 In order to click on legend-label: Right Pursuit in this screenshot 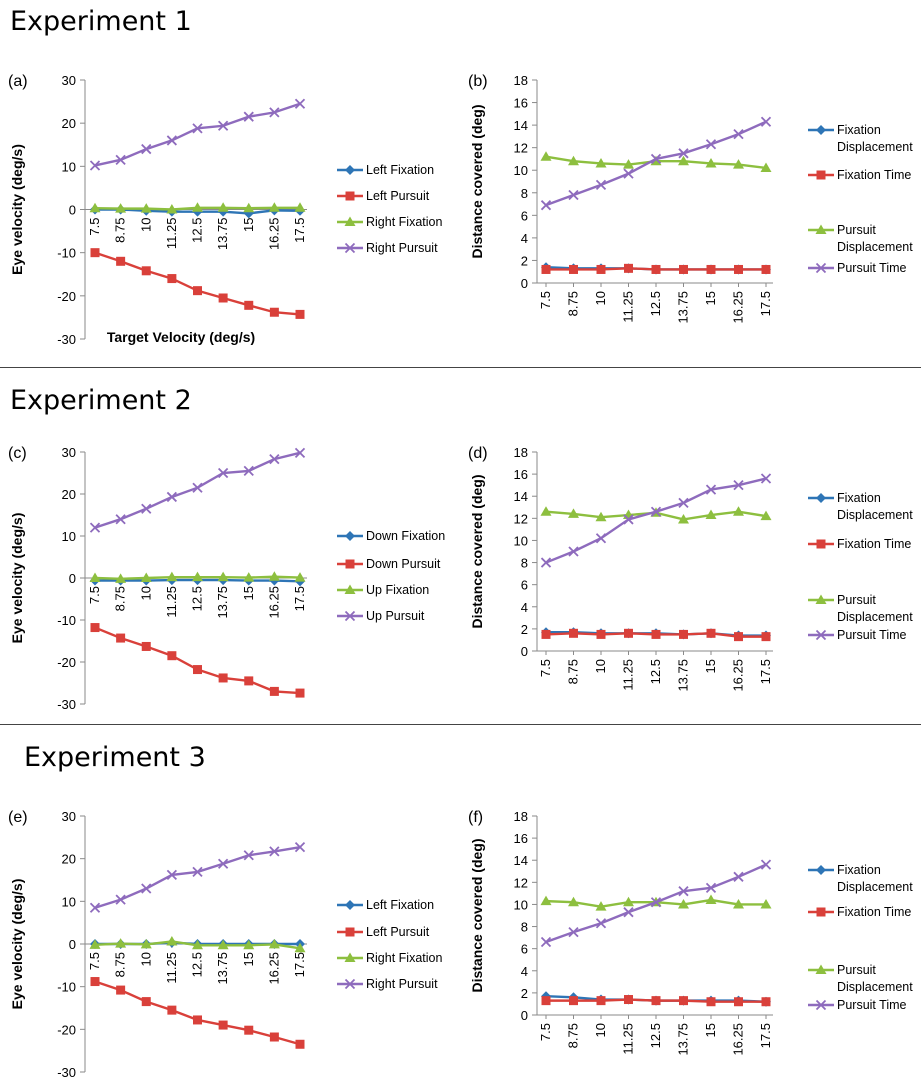, I will do `click(402, 248)`.